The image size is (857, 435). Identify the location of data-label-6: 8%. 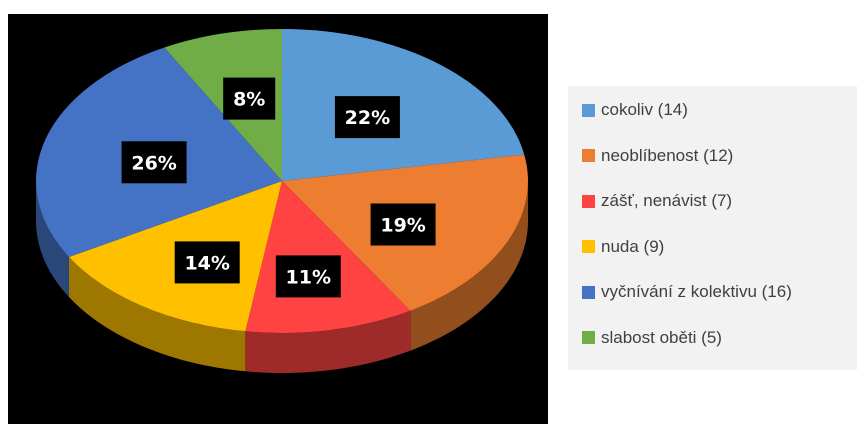
(249, 98).